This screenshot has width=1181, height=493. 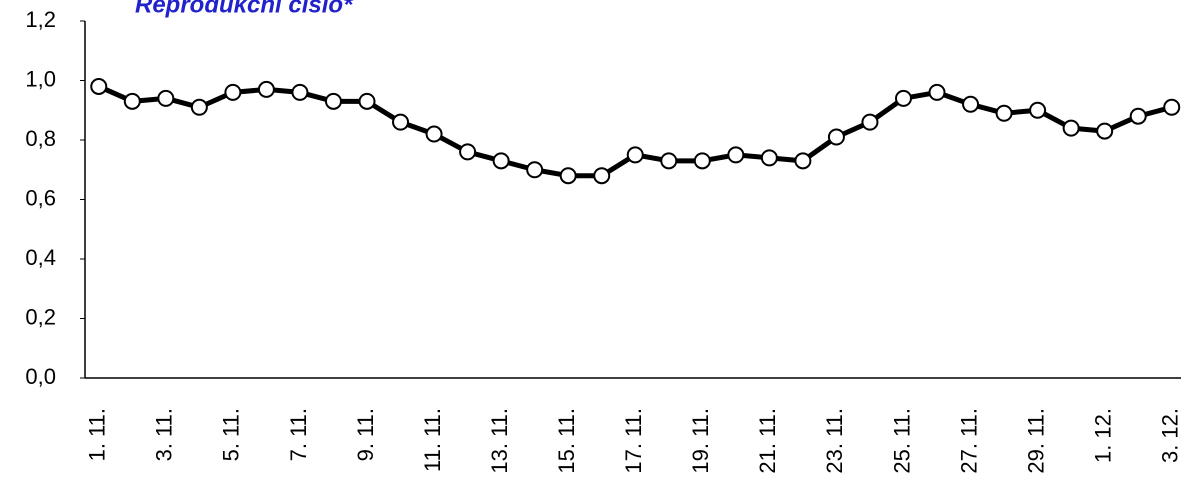 What do you see at coordinates (40, 138) in the screenshot?
I see `y-tick-label: 0,8` at bounding box center [40, 138].